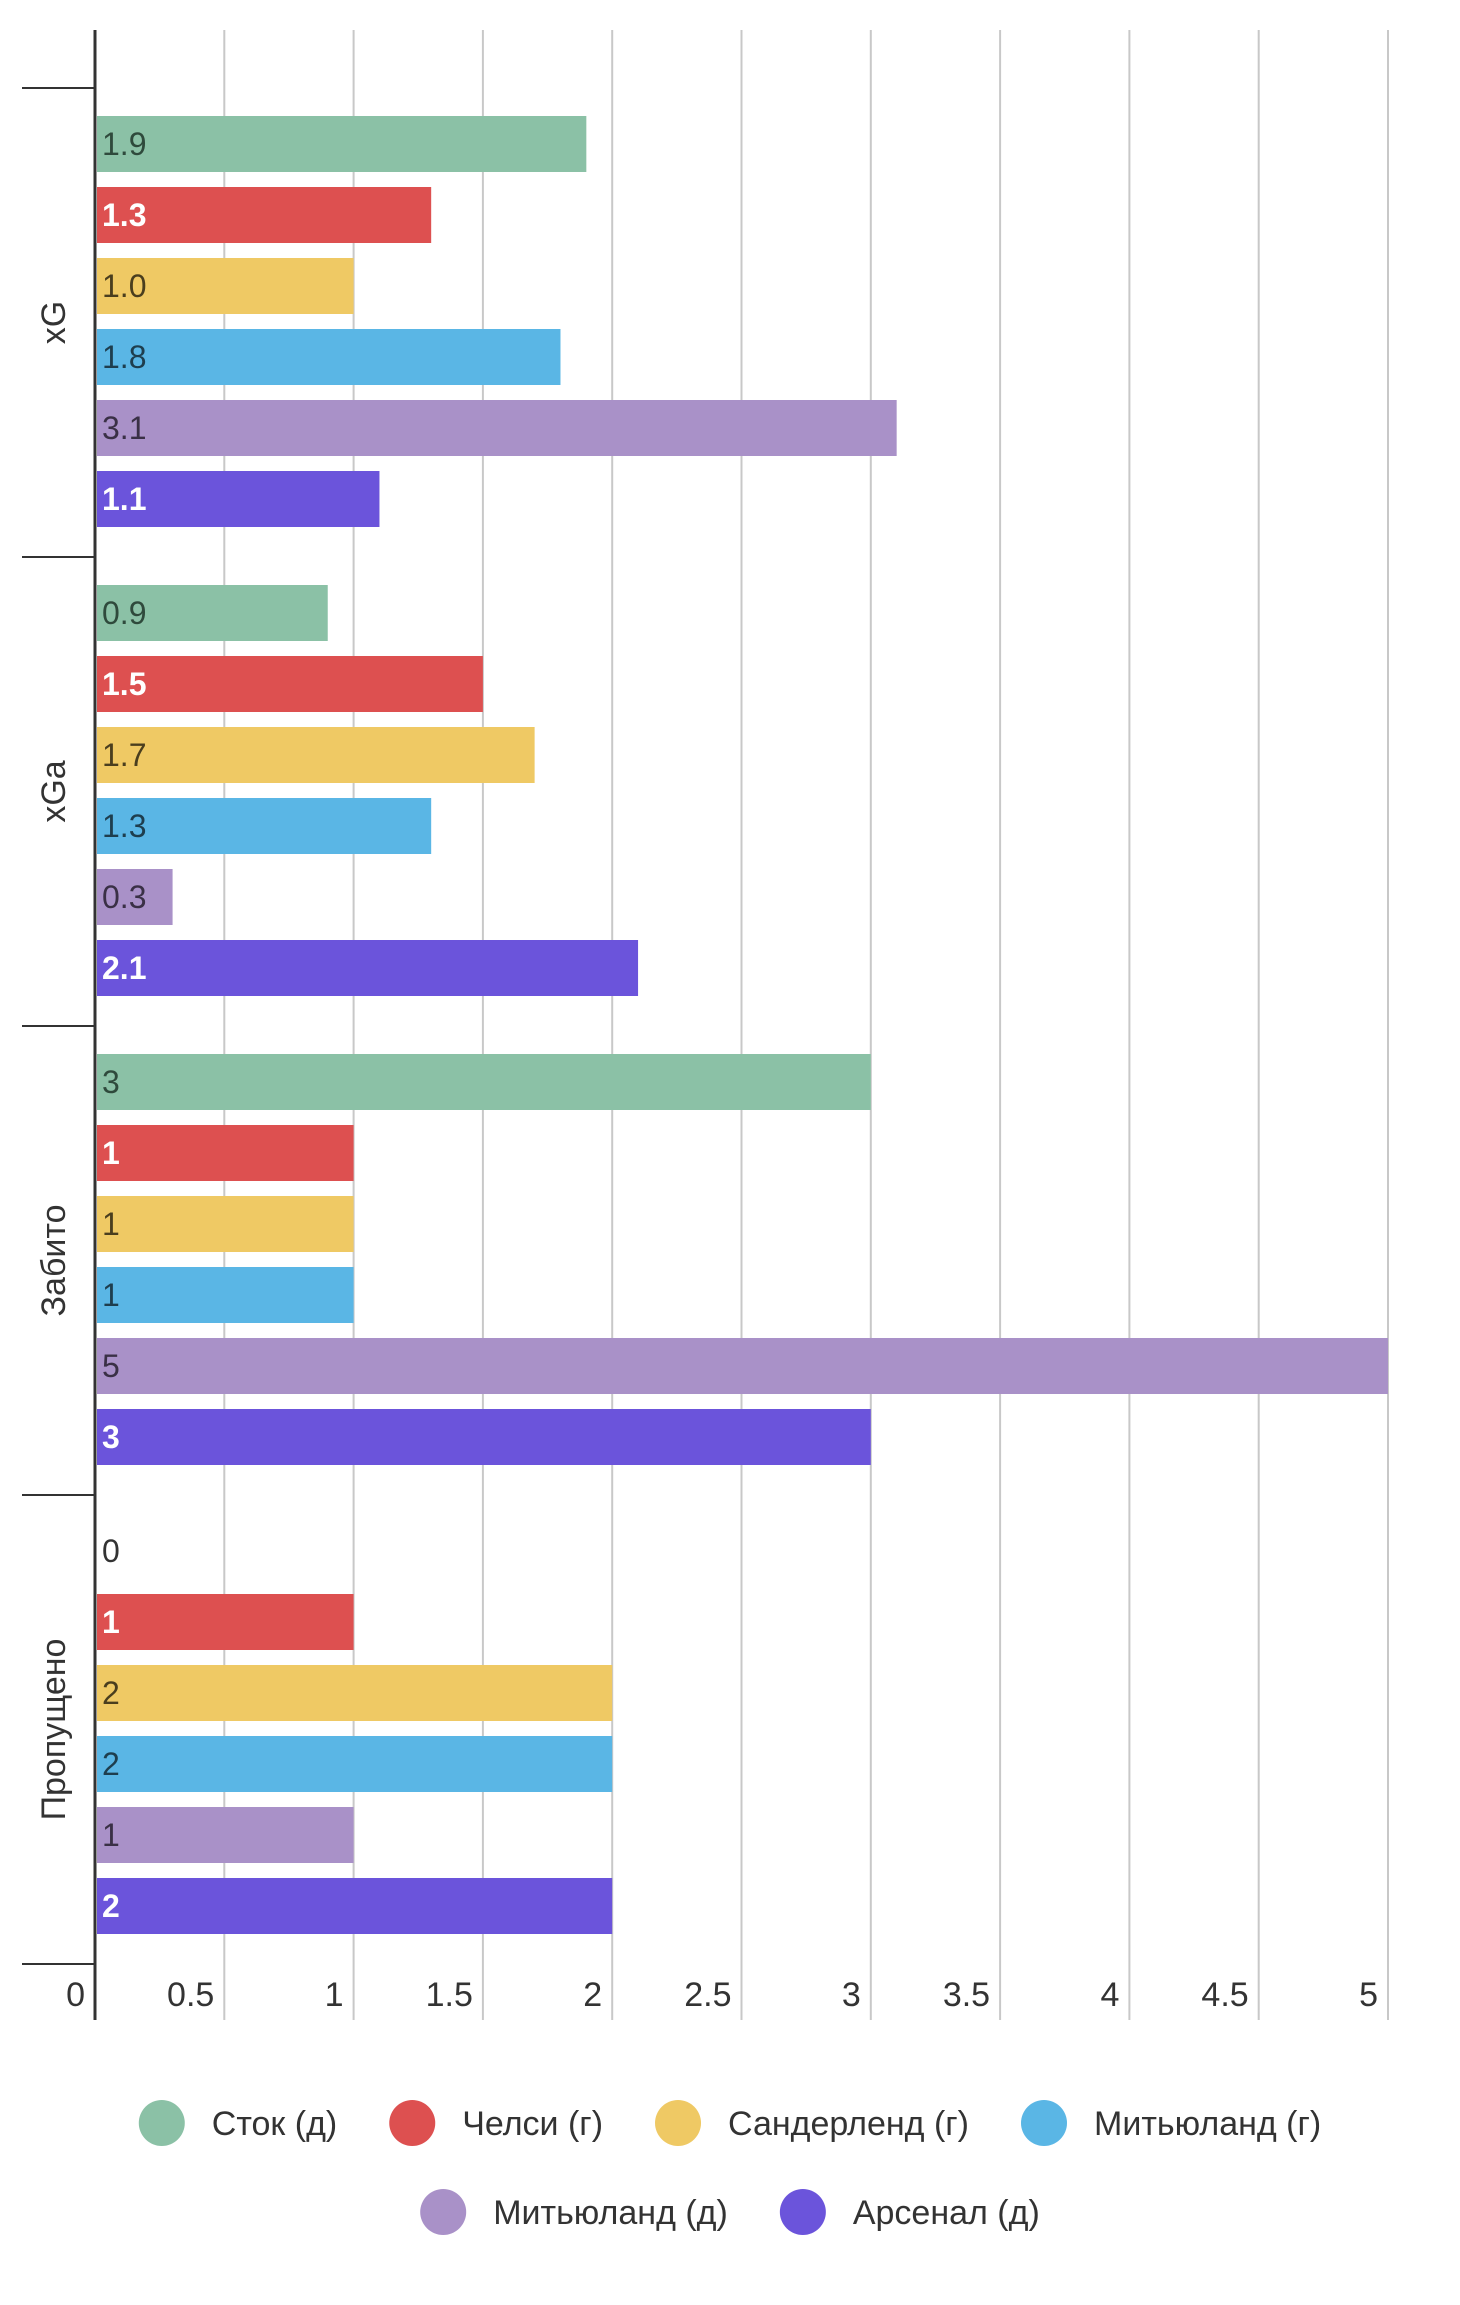 Image resolution: width=1460 pixels, height=2305 pixels. Describe the element at coordinates (111, 1551) in the screenshot. I see `bar-data-label: 0` at that location.